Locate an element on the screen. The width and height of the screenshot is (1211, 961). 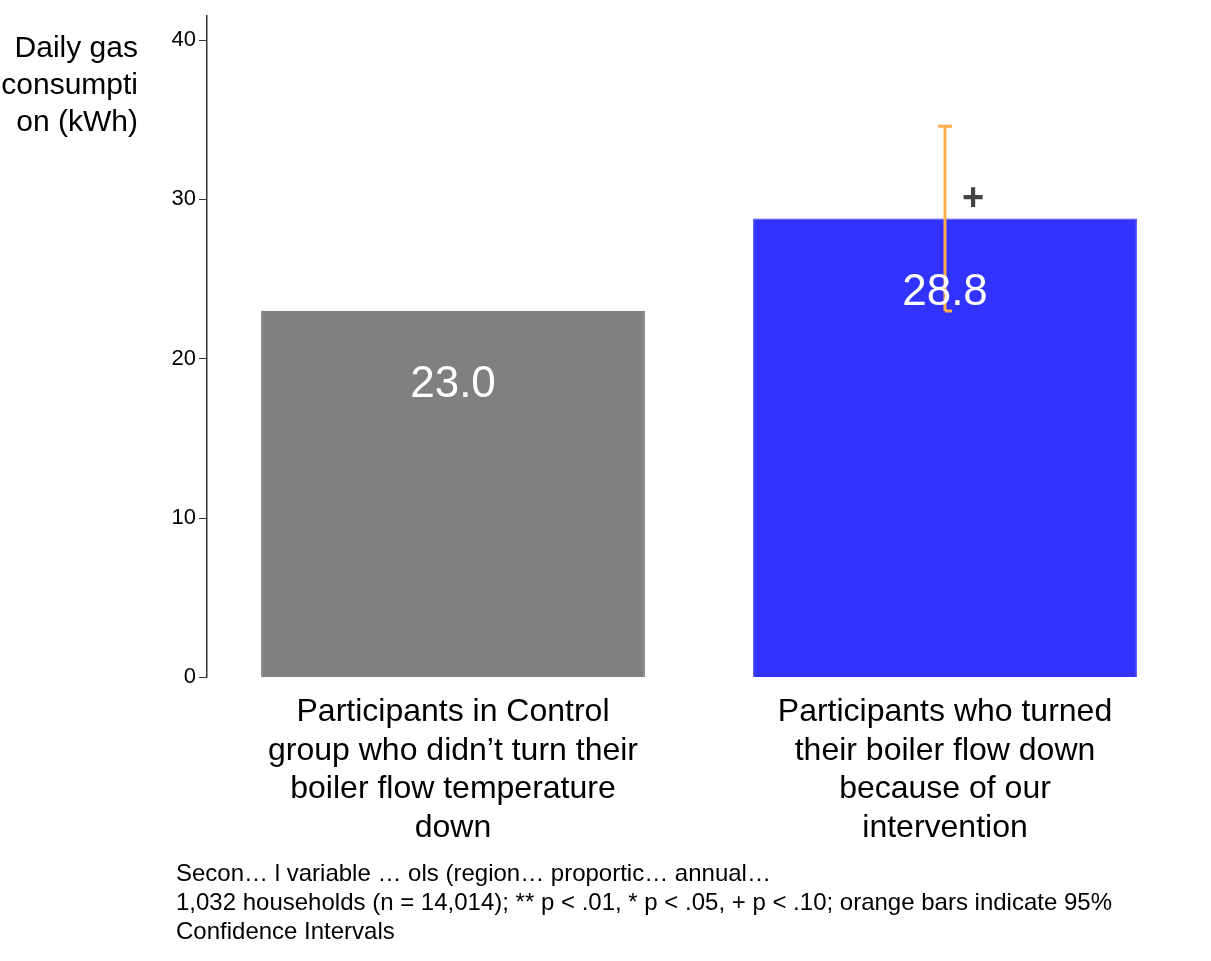
data-label: 23.0 is located at coordinates (453, 382).